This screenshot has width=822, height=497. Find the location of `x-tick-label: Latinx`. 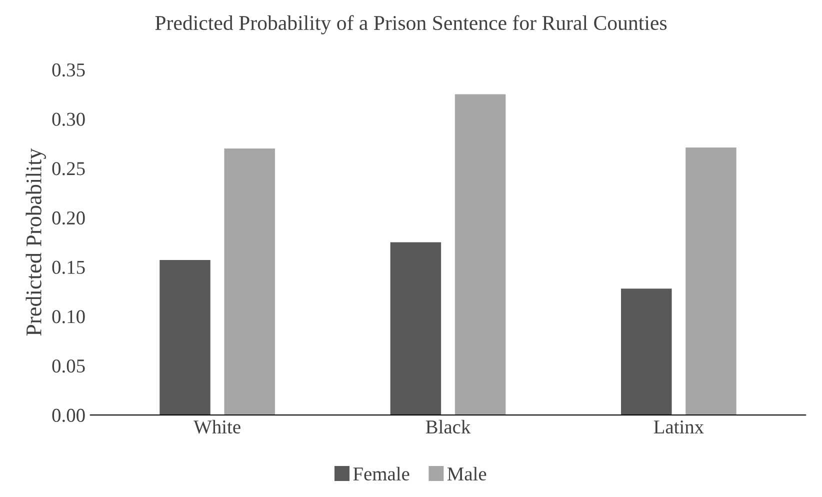

x-tick-label: Latinx is located at coordinates (679, 427).